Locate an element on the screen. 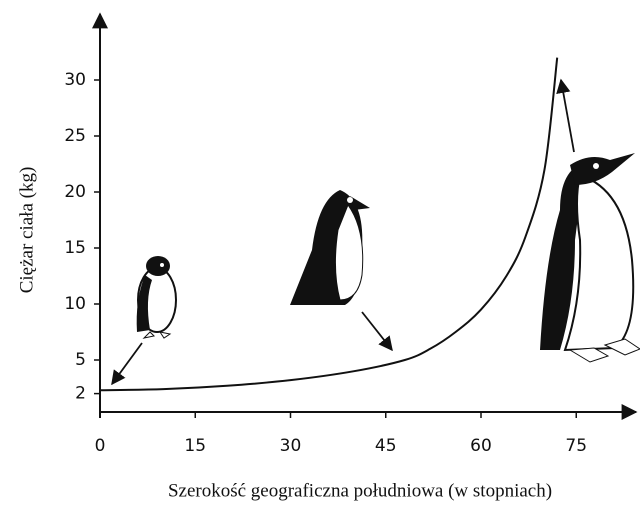  y-tick-label: 10 is located at coordinates (75, 304).